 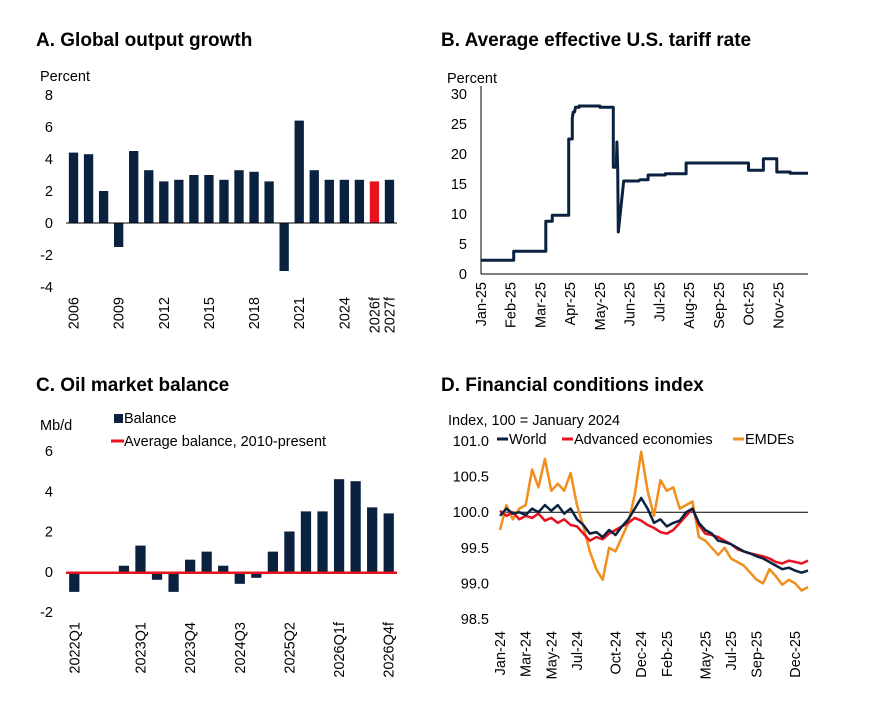 What do you see at coordinates (779, 305) in the screenshot?
I see `x-tick-label: Nov-25` at bounding box center [779, 305].